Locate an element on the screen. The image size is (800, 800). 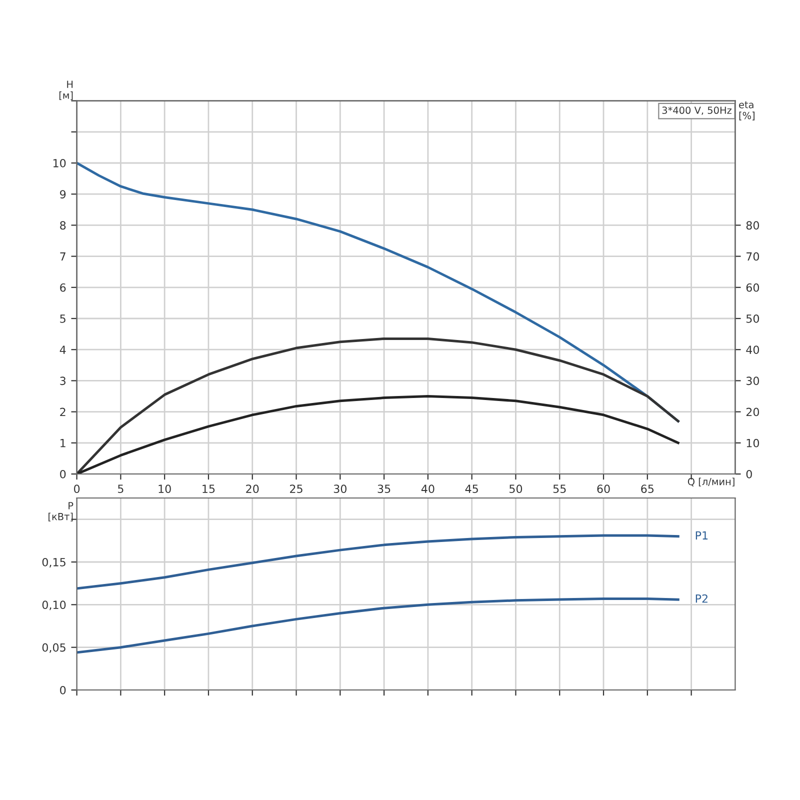
y-tick-label: 0,15 is located at coordinates (54, 563).